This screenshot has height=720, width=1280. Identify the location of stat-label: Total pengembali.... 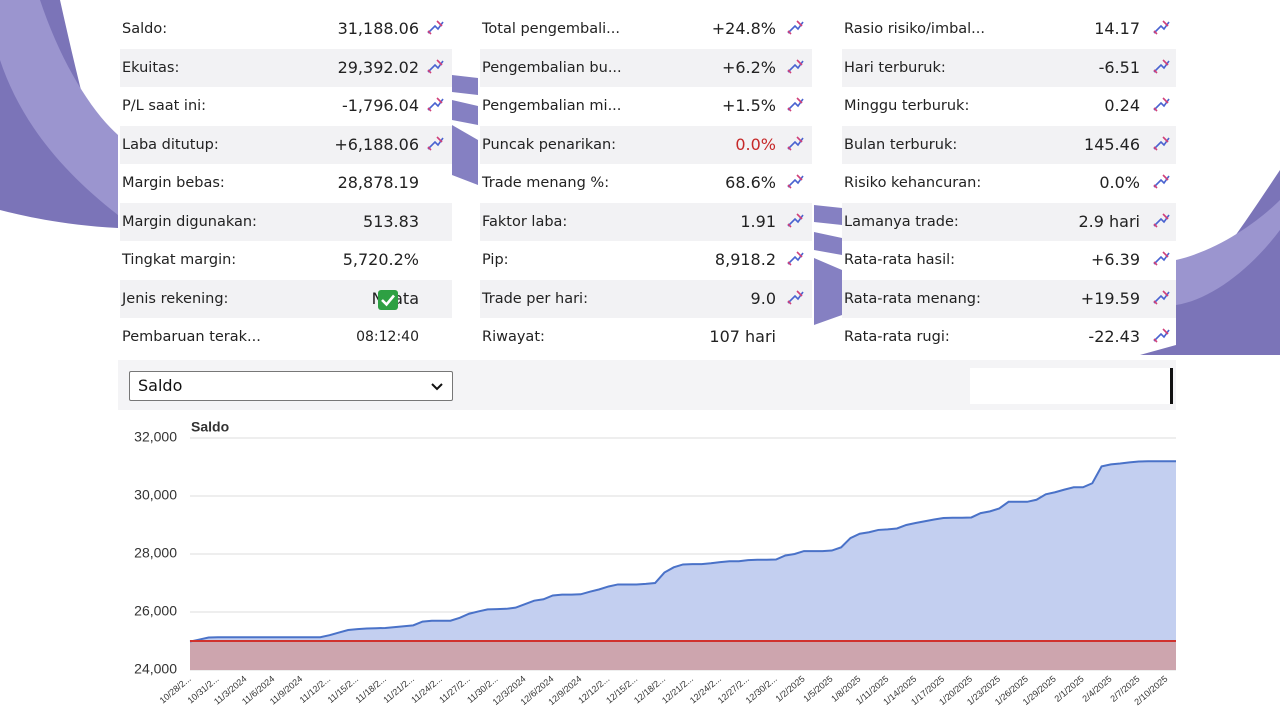
(551, 29).